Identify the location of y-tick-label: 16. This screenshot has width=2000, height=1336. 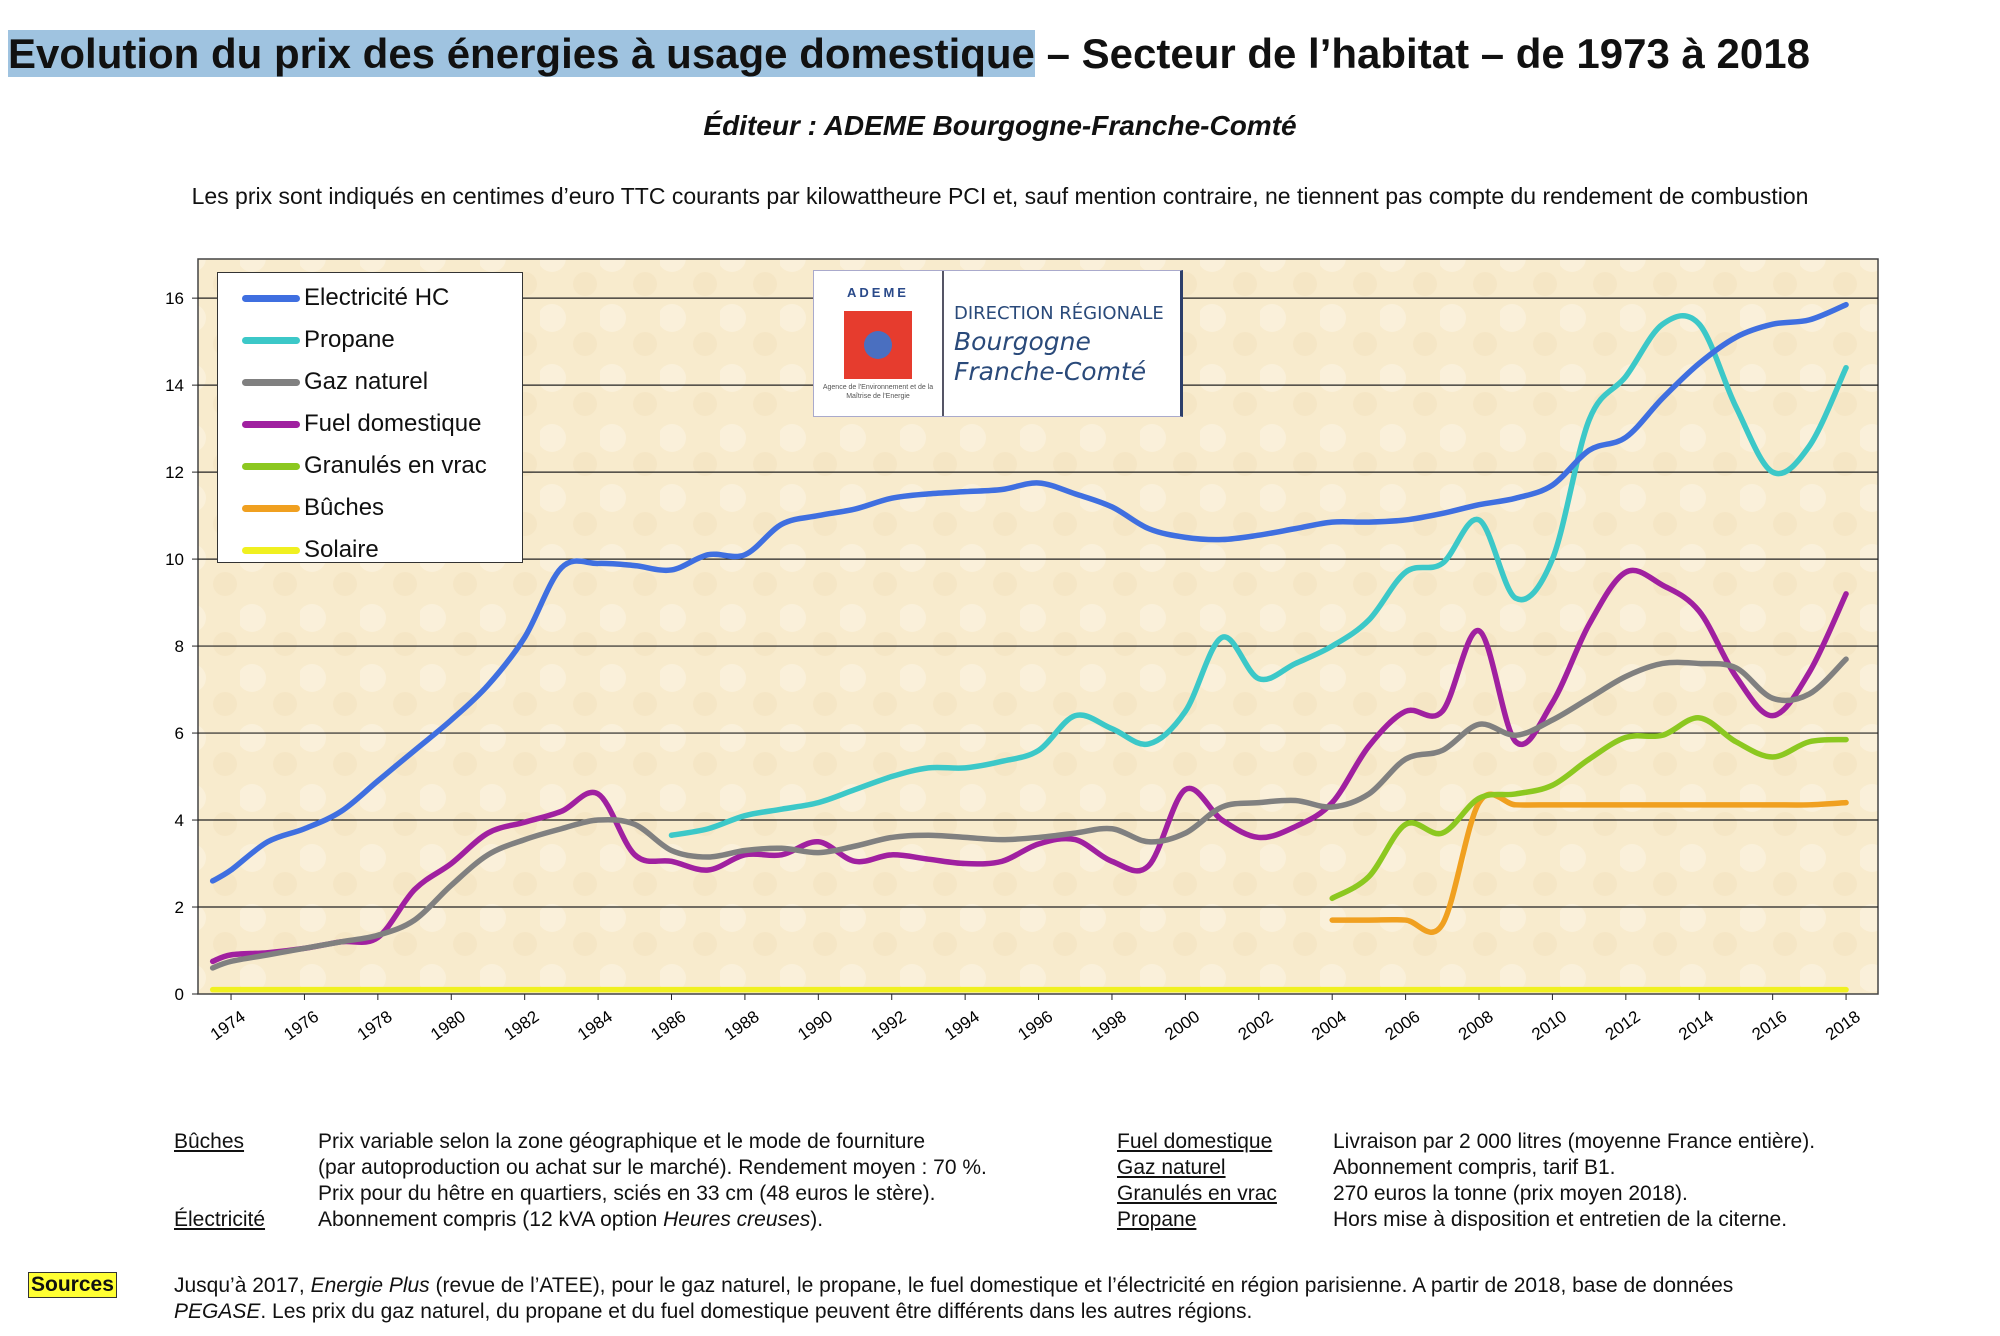
(174, 298).